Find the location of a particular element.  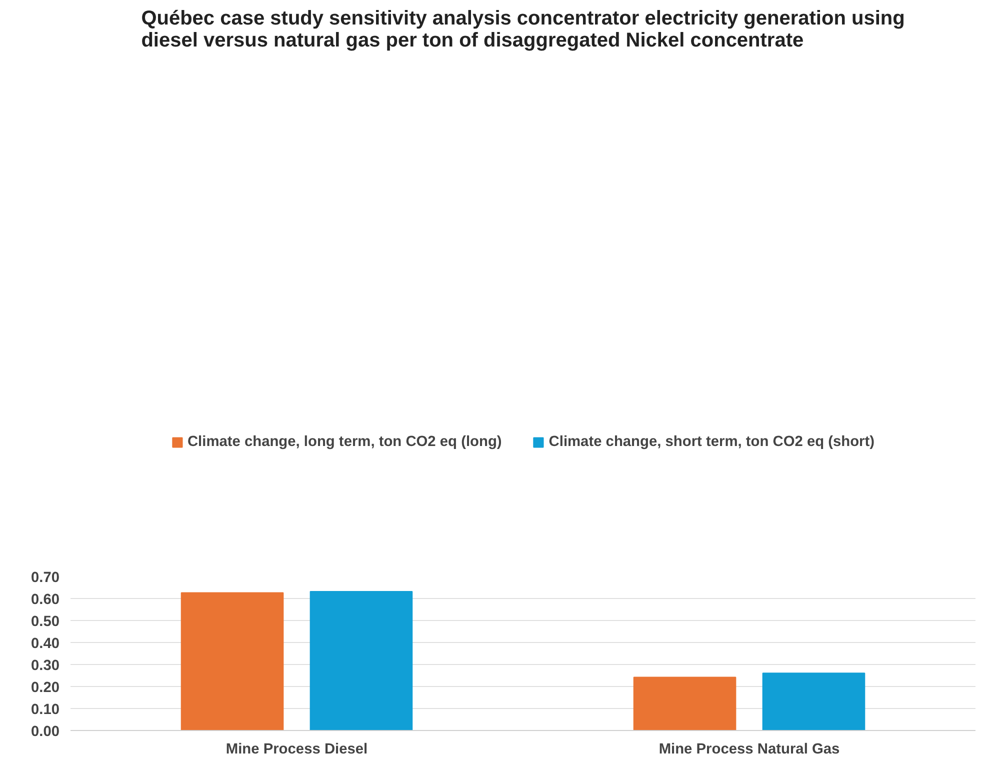

y-tick-label: 0.20 is located at coordinates (45, 688).